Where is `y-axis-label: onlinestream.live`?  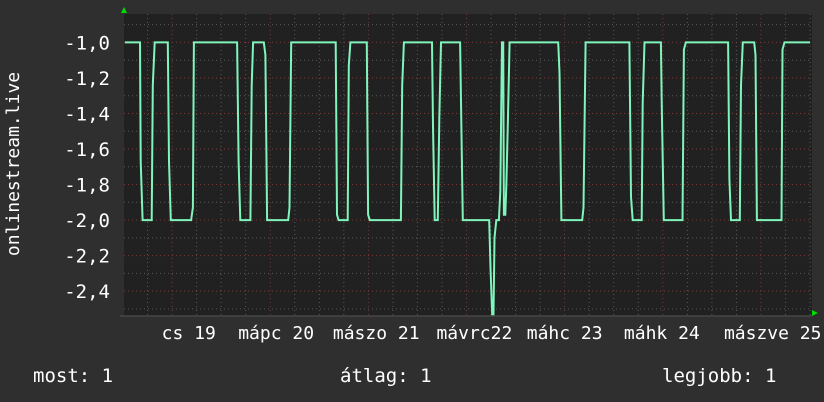 y-axis-label: onlinestream.live is located at coordinates (13, 164).